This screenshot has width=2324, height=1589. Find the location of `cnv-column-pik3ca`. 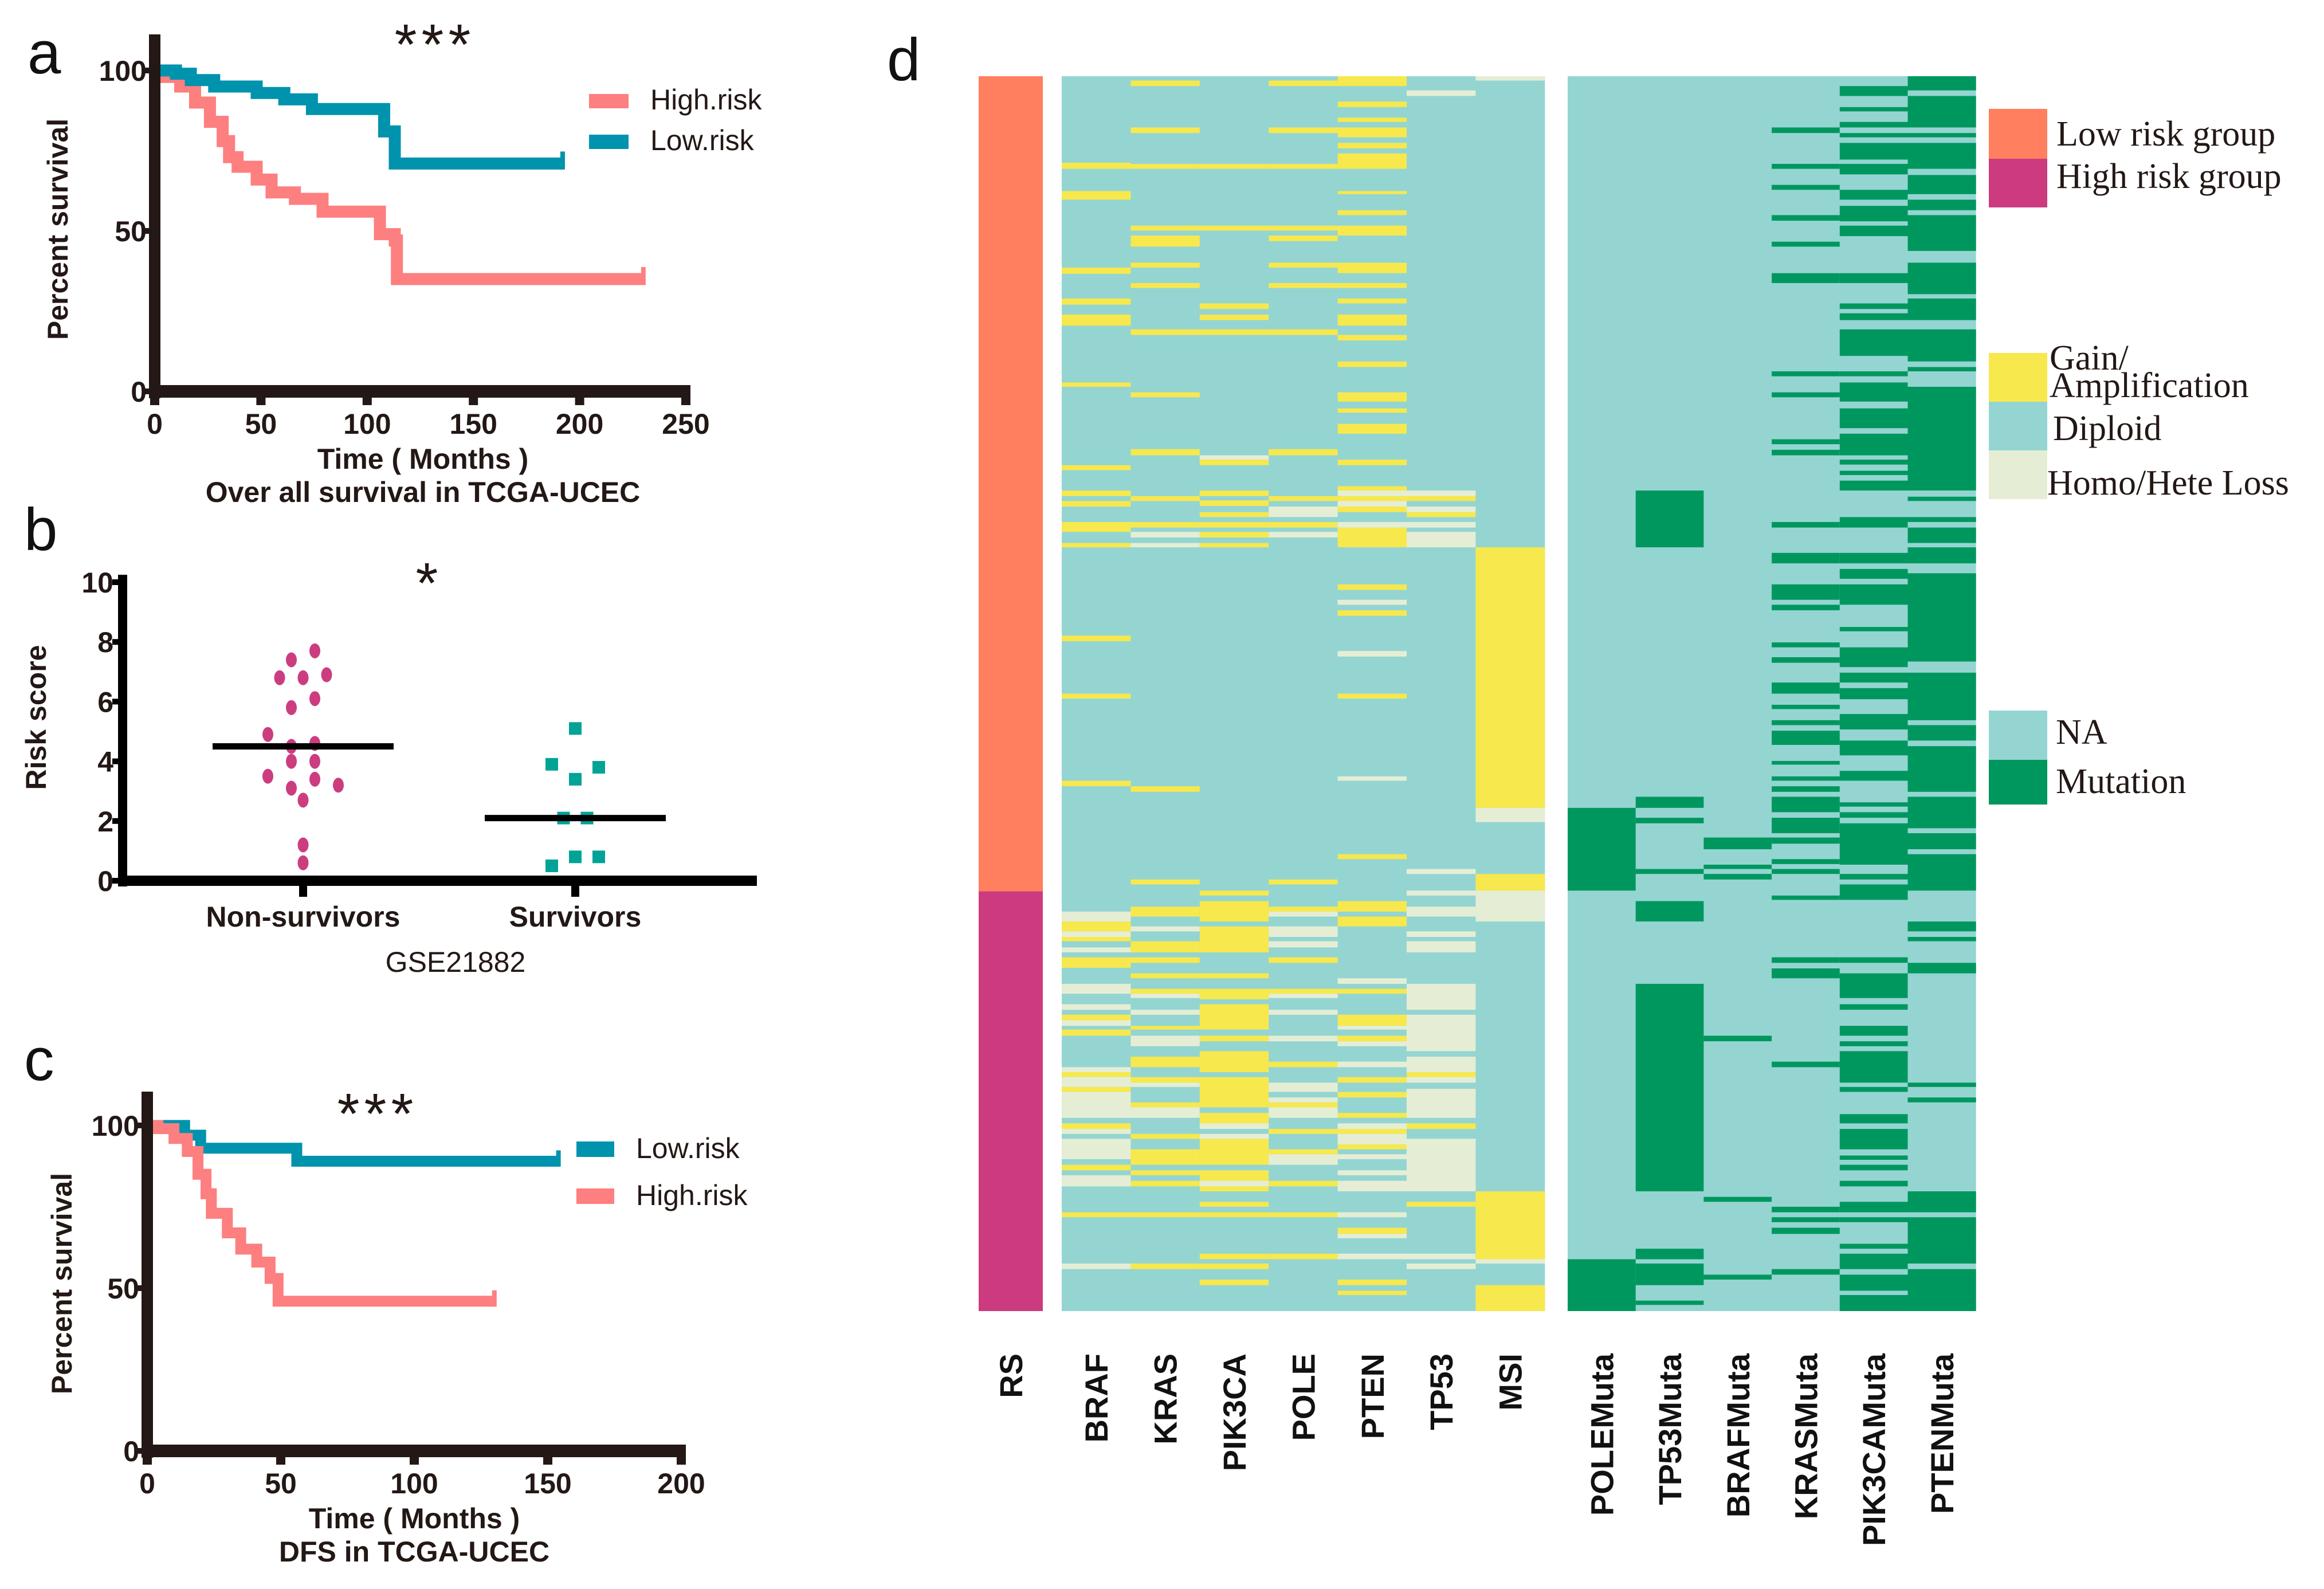

cnv-column-pik3ca is located at coordinates (1234, 693).